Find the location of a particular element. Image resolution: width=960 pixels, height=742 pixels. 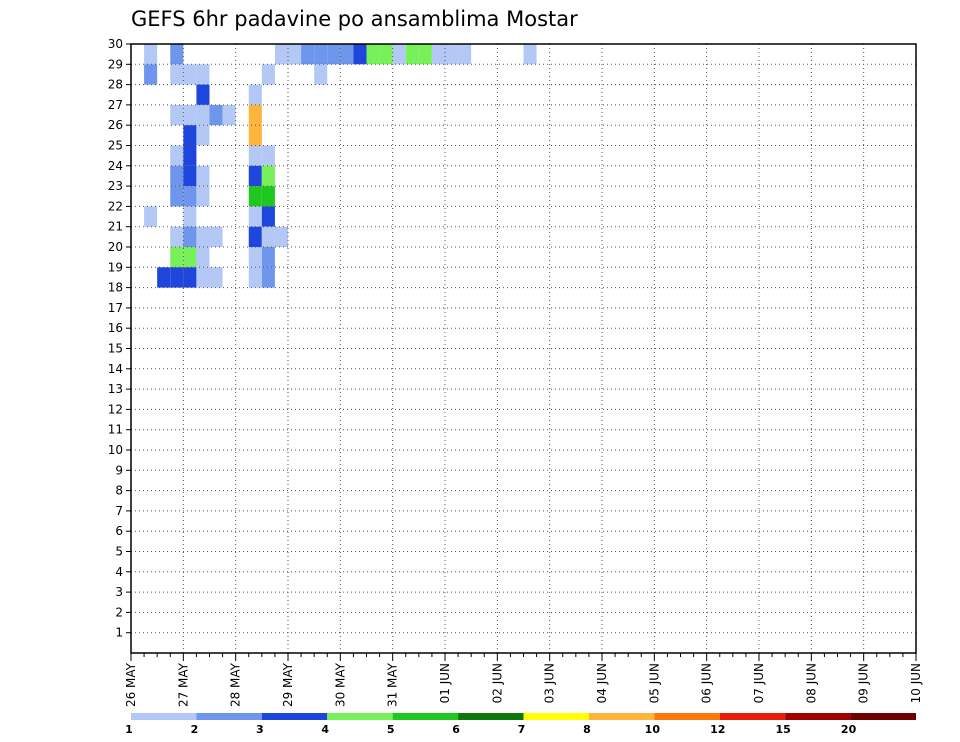

x-tick-label: 31 MAY is located at coordinates (393, 684).